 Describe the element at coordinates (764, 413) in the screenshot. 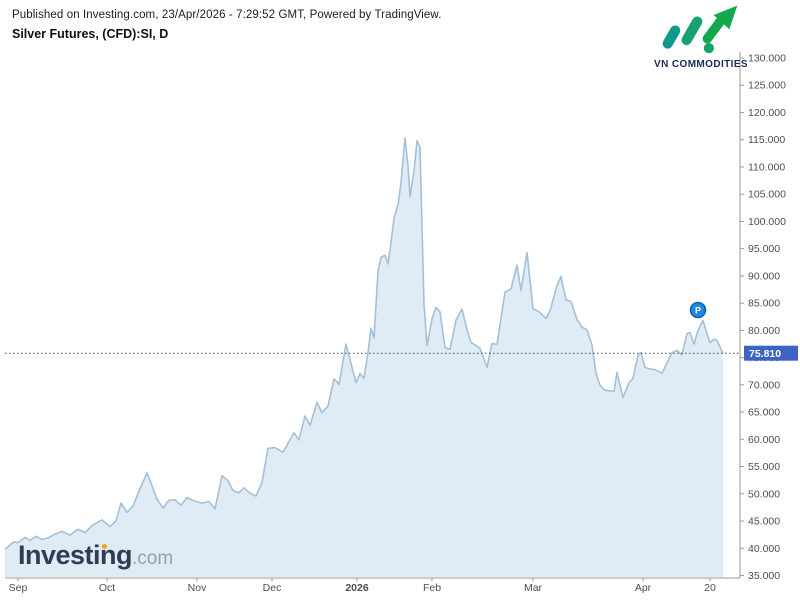

I see `price-axis-label: 65.000` at that location.